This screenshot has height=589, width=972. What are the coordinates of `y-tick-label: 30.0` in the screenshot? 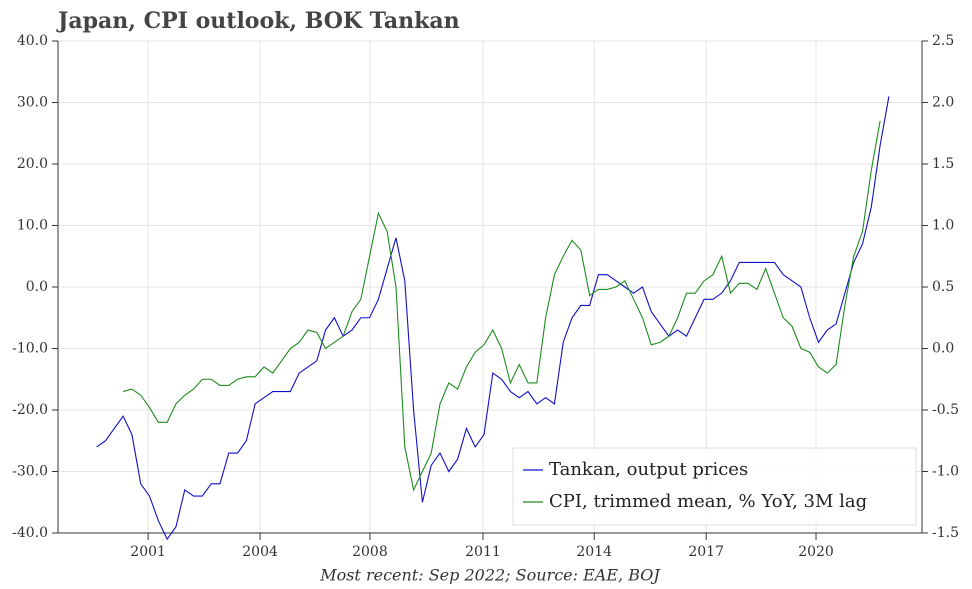 It's located at (32, 103).